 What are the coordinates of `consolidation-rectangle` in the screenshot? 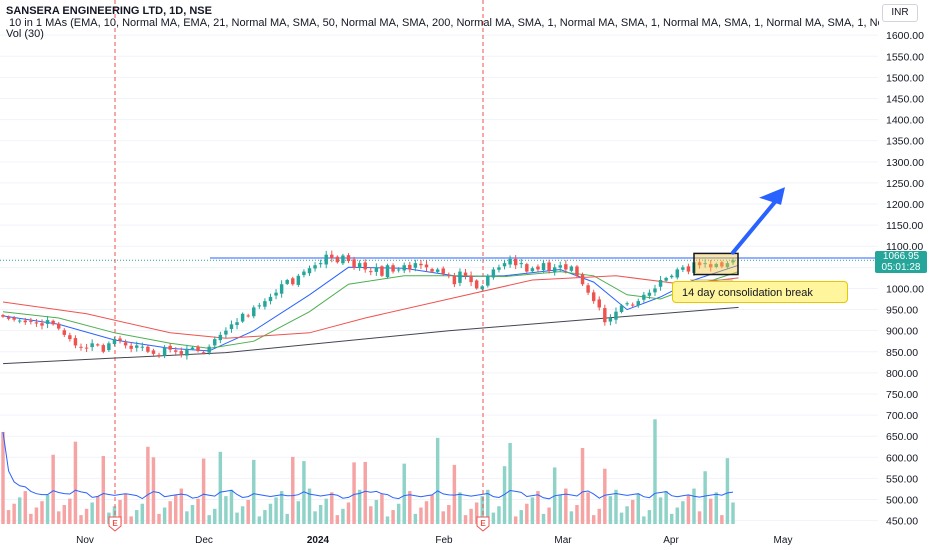 It's located at (716, 264).